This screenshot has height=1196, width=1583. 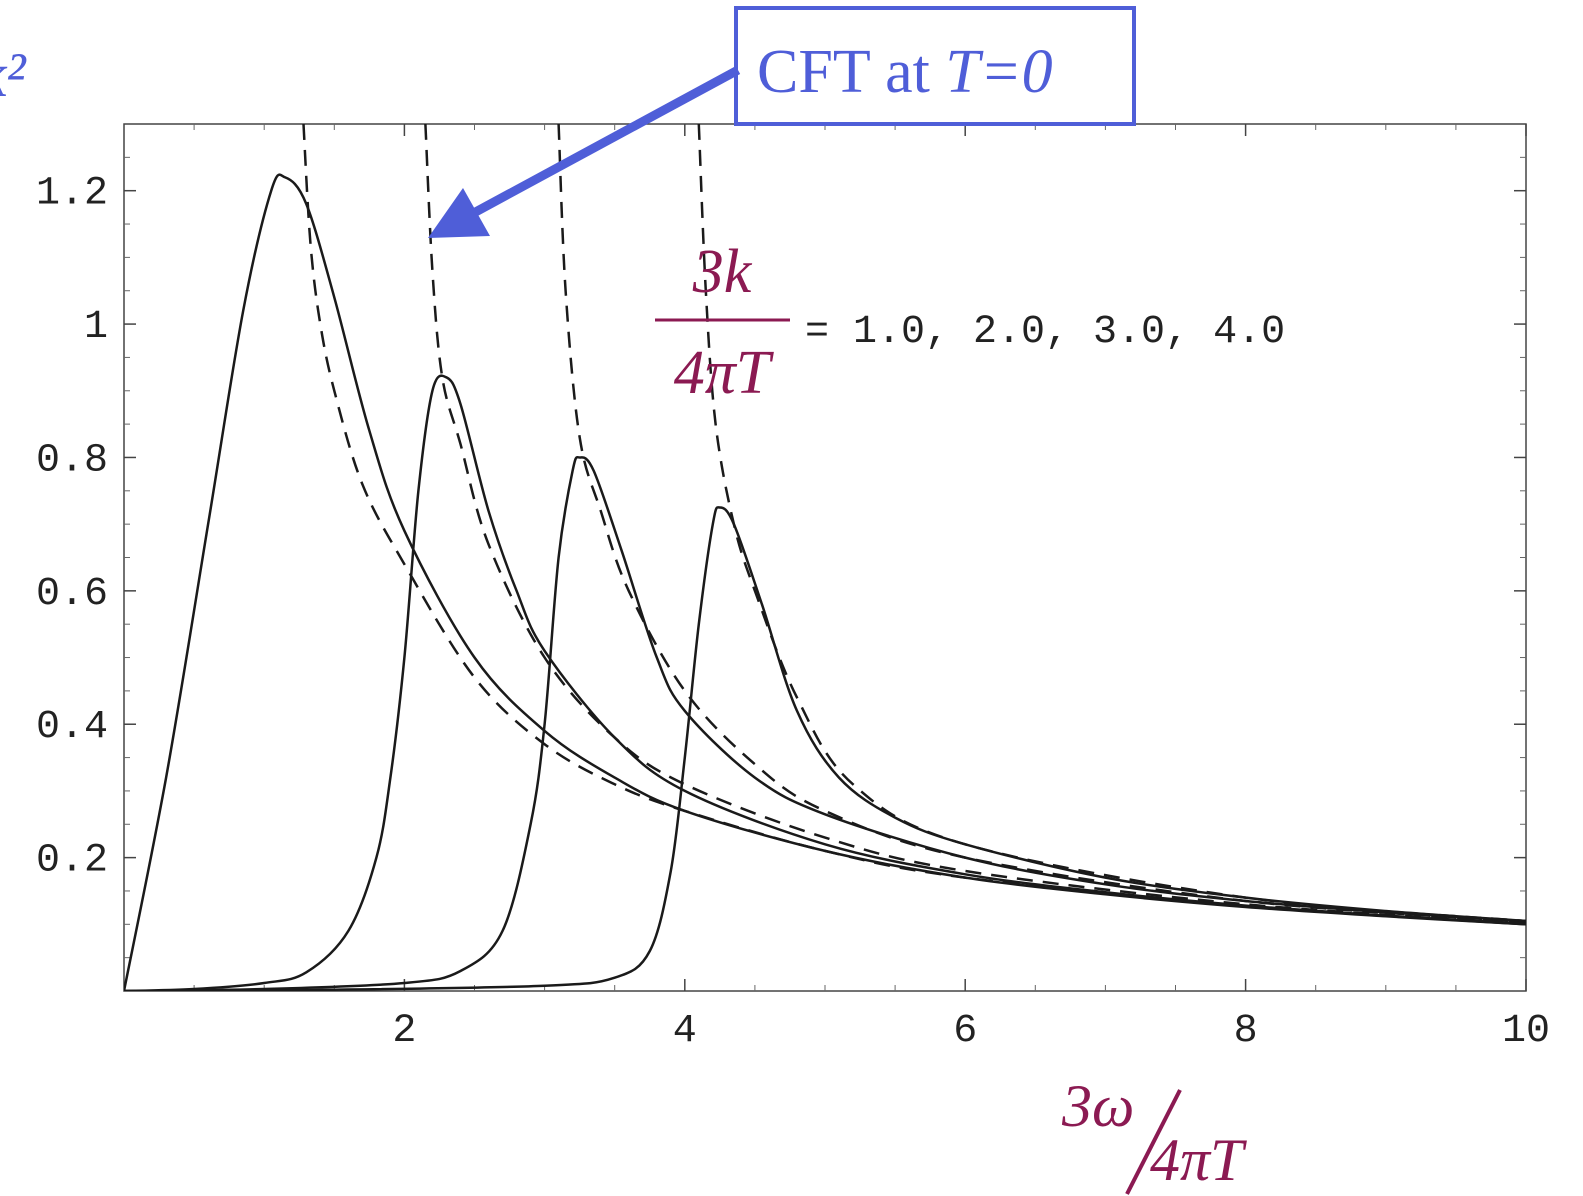 I want to click on x-tick-label: 2, so click(x=404, y=1031).